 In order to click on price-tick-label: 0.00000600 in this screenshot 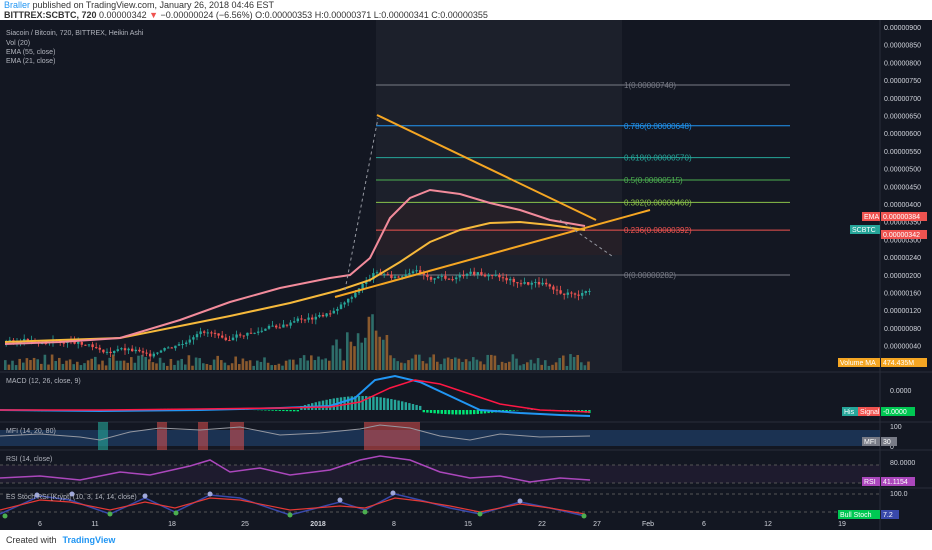, I will do `click(902, 134)`.